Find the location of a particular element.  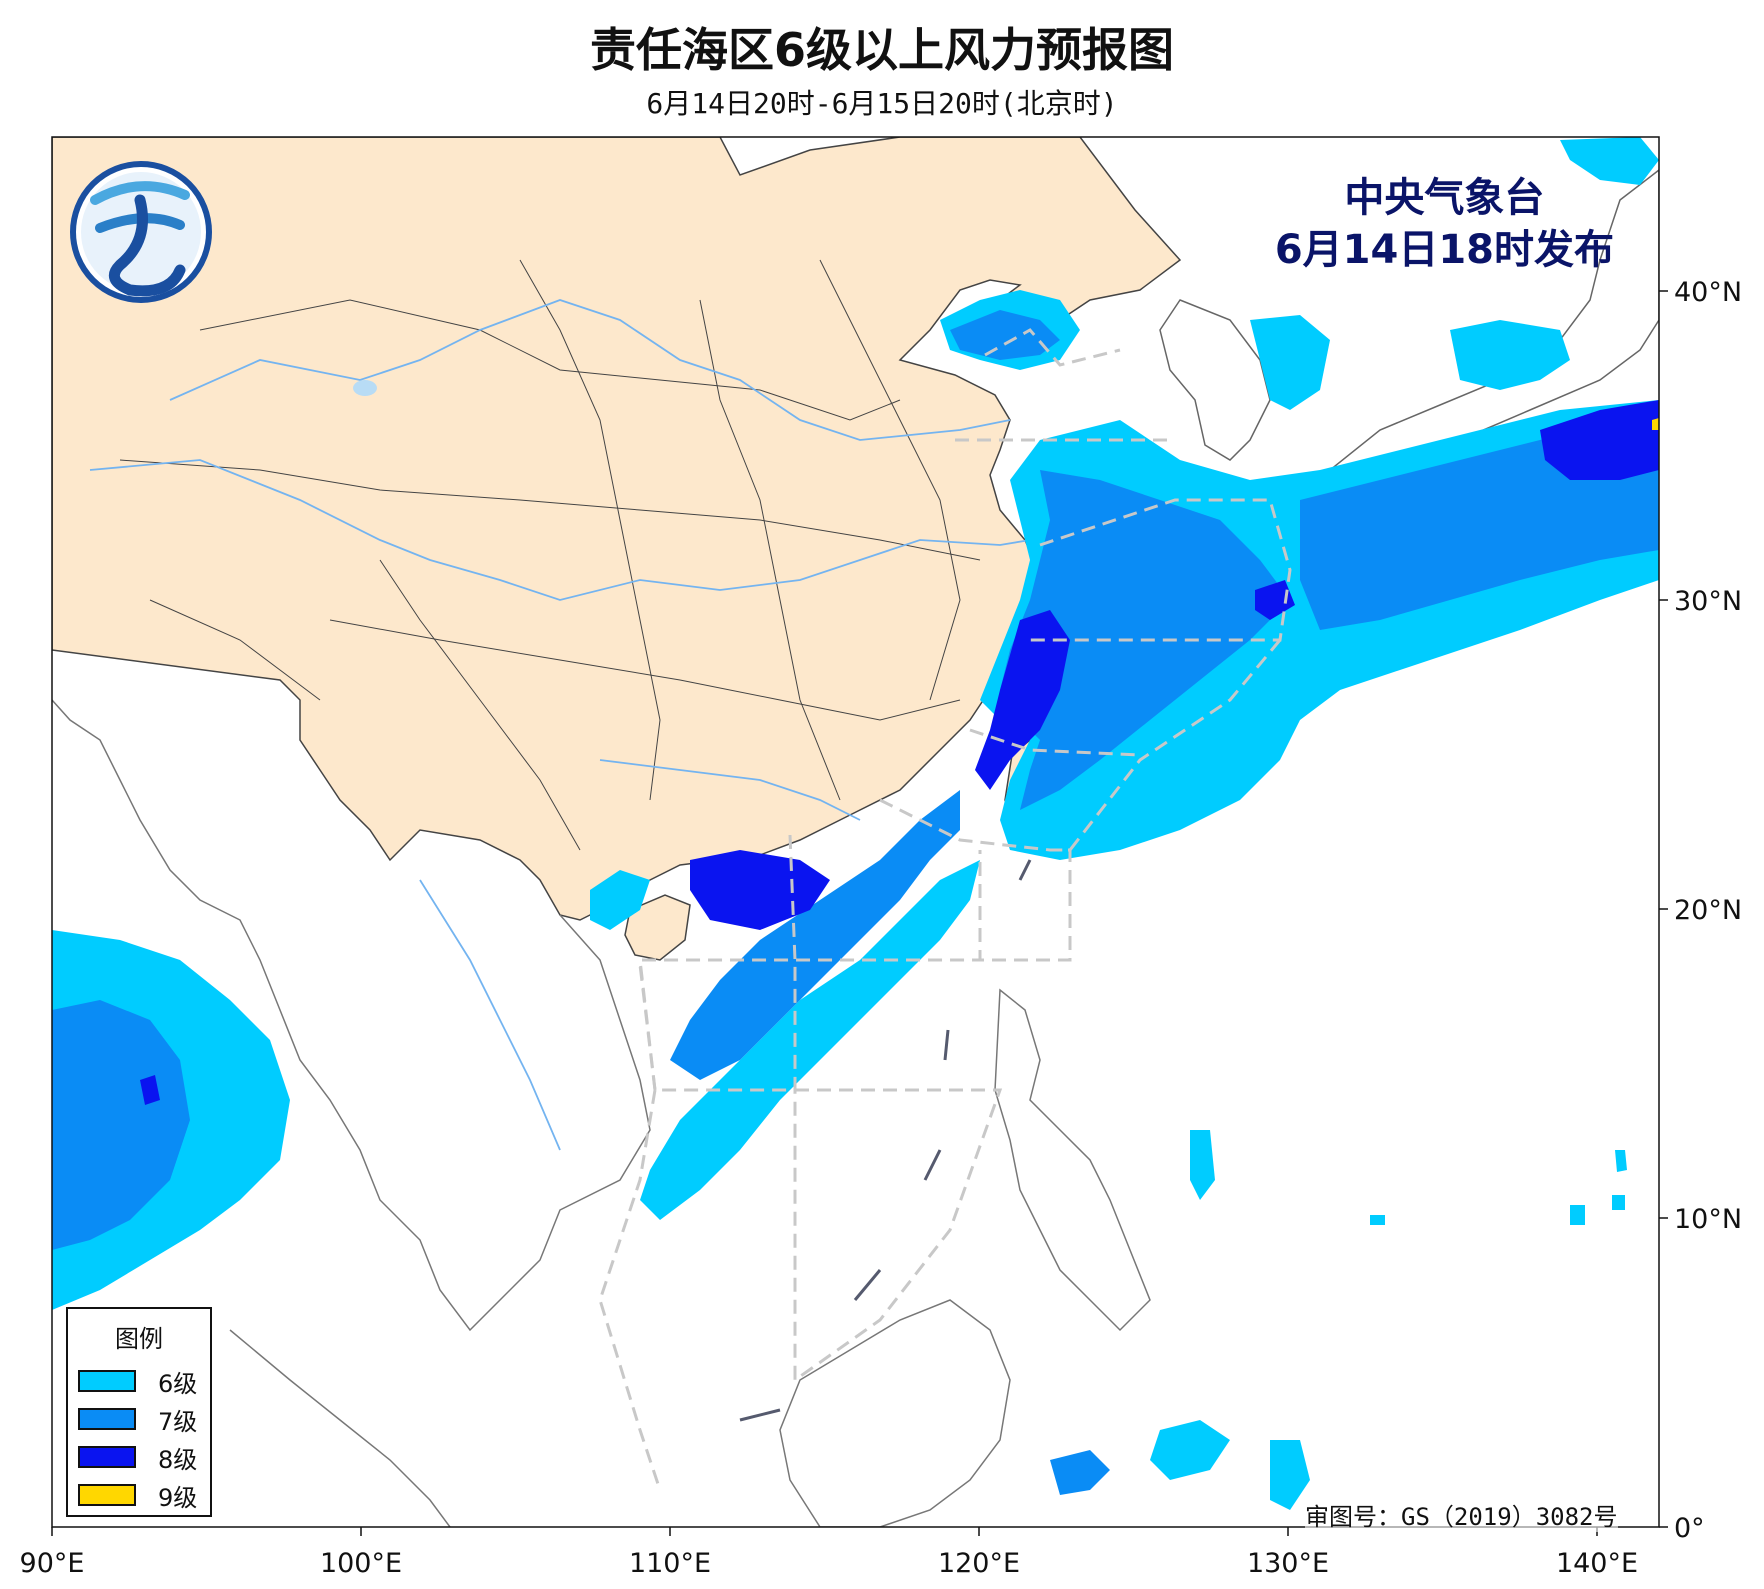

x-tick-label: 130°E is located at coordinates (1288, 1563).